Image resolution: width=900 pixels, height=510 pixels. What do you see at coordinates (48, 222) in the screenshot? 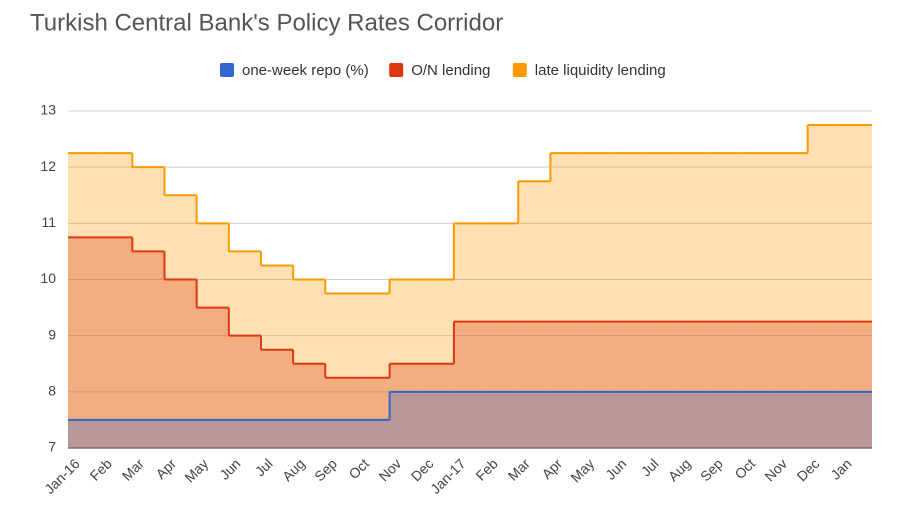
I see `y-tick-label: 11` at bounding box center [48, 222].